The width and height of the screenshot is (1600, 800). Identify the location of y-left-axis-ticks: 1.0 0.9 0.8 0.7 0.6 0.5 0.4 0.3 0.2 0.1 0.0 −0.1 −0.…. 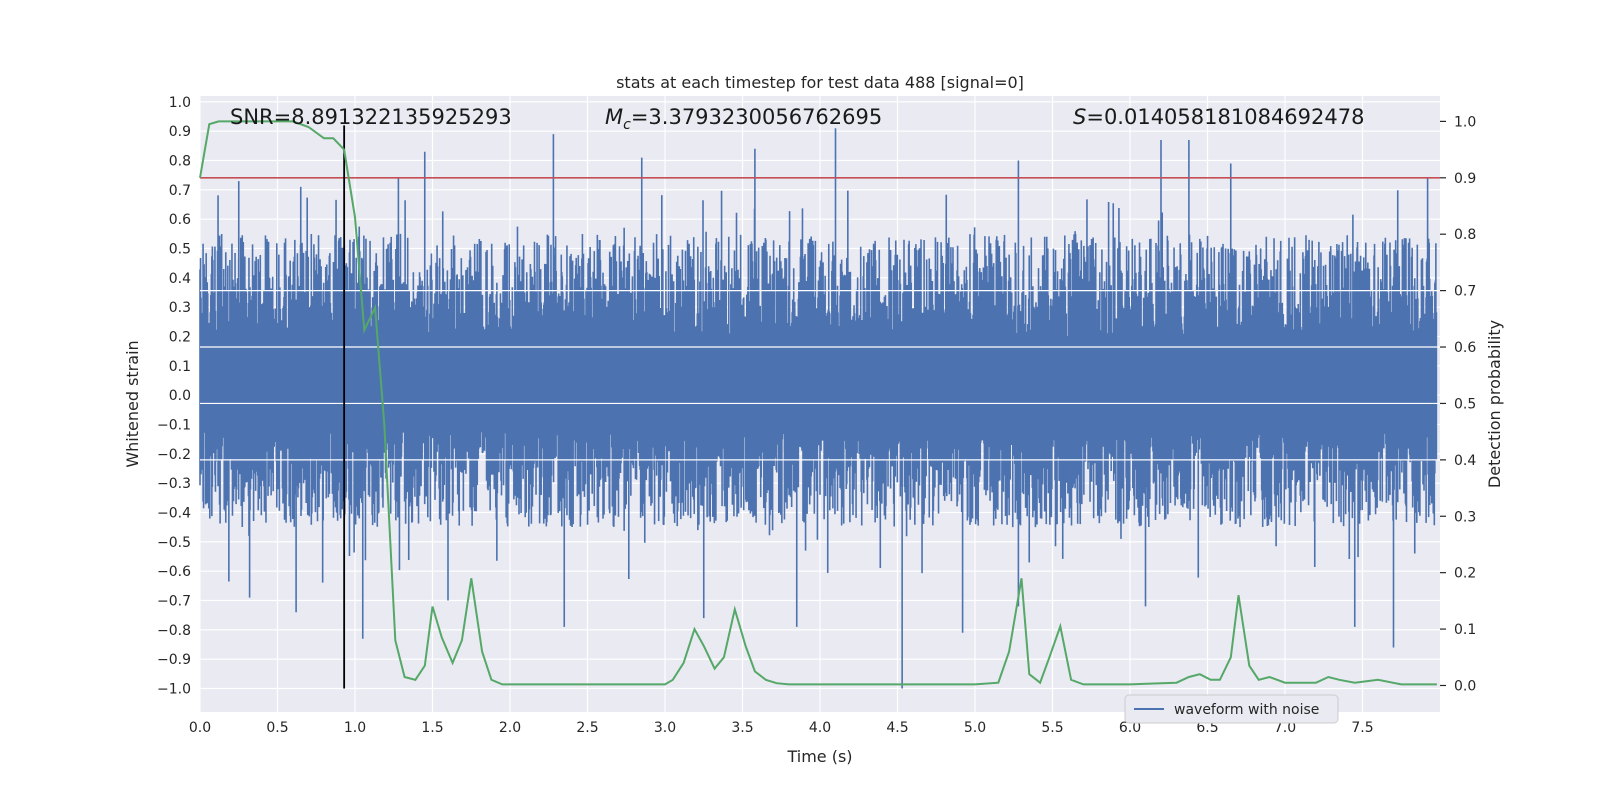
(174, 396).